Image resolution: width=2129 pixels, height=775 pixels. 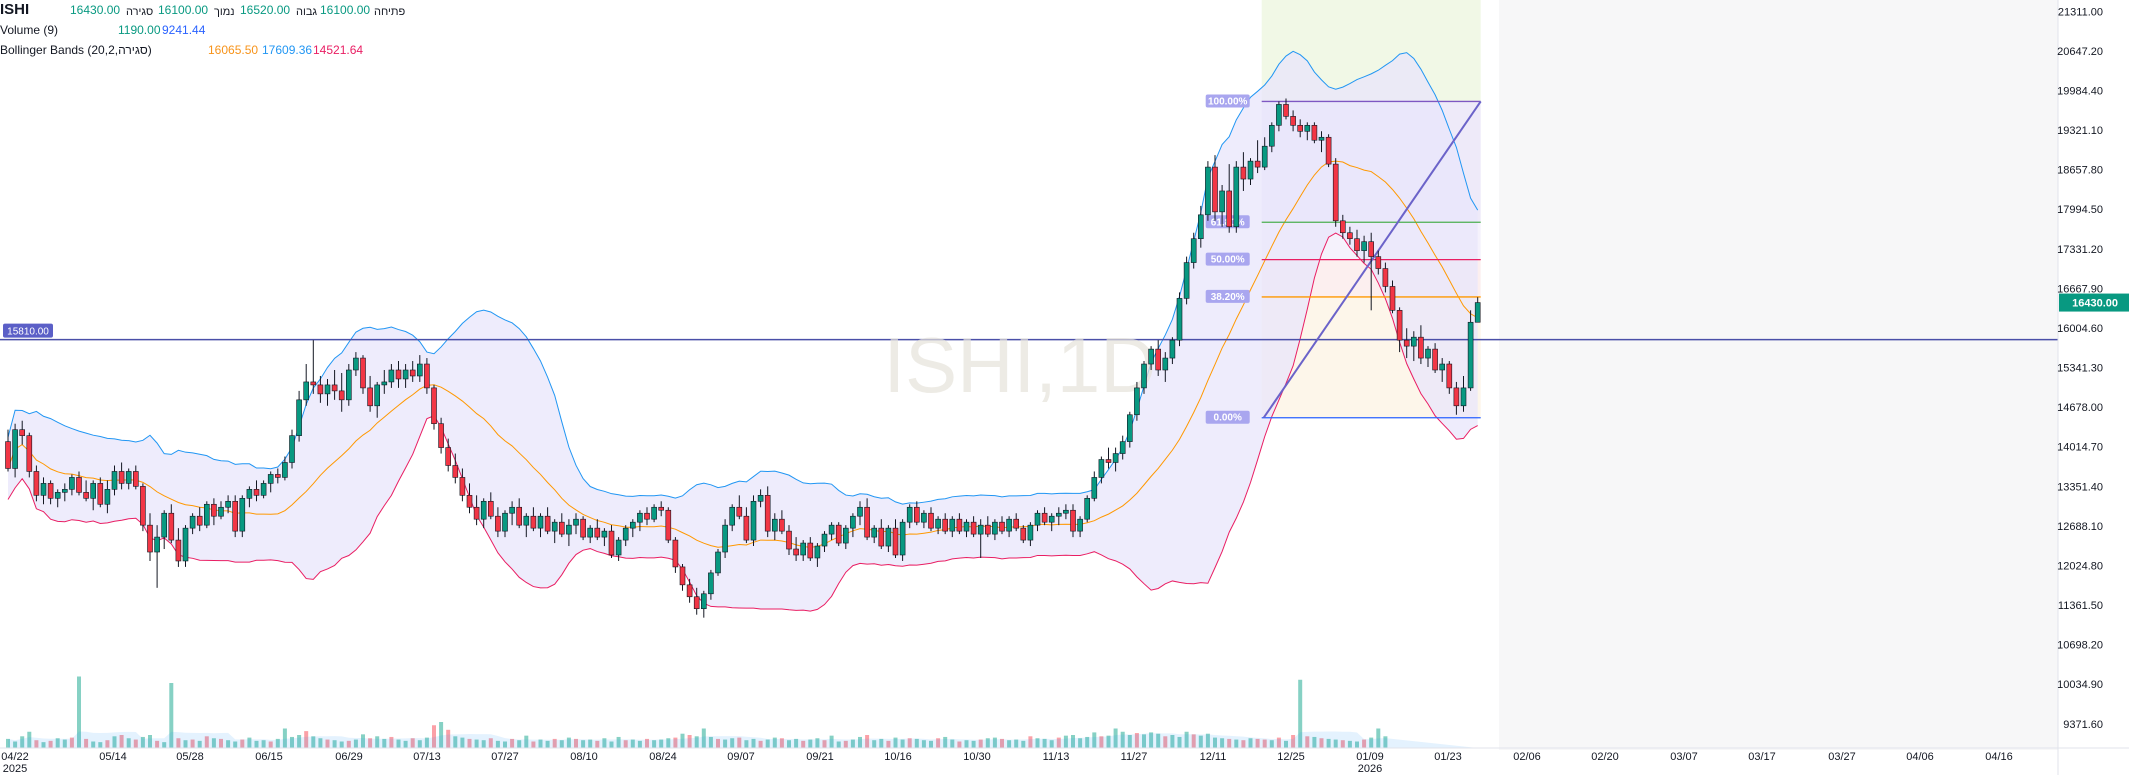 I want to click on volume-ma-value: 9241.44, so click(x=184, y=30).